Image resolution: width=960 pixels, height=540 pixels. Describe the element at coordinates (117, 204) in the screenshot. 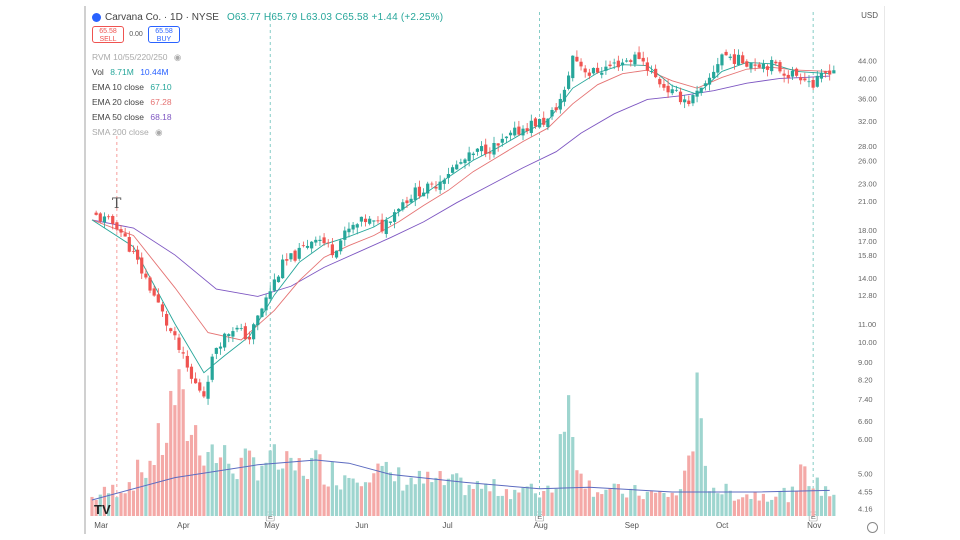

I see `text-tool-icon: T` at that location.